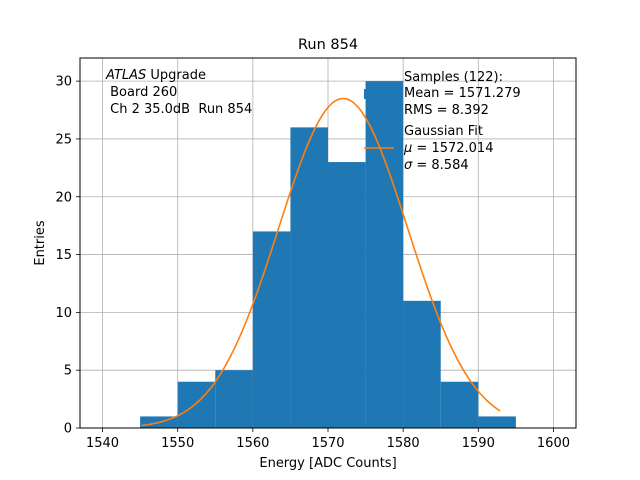 Image resolution: width=640 pixels, height=480 pixels. What do you see at coordinates (379, 94) in the screenshot?
I see `legend-samples-swatch` at bounding box center [379, 94].